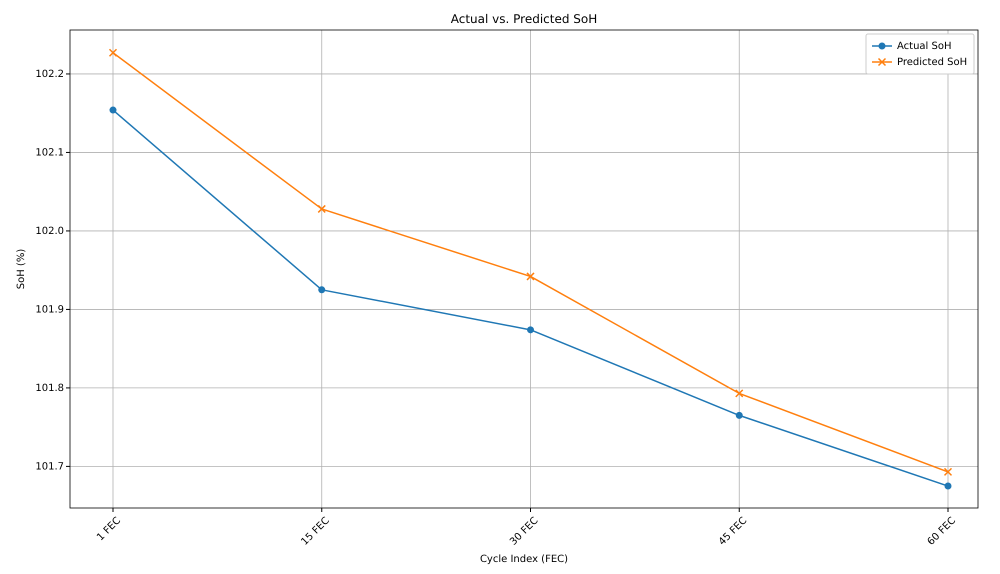 This screenshot has width=1000, height=574. Describe the element at coordinates (21, 269) in the screenshot. I see `y-axis-title: SoH (%)` at that location.